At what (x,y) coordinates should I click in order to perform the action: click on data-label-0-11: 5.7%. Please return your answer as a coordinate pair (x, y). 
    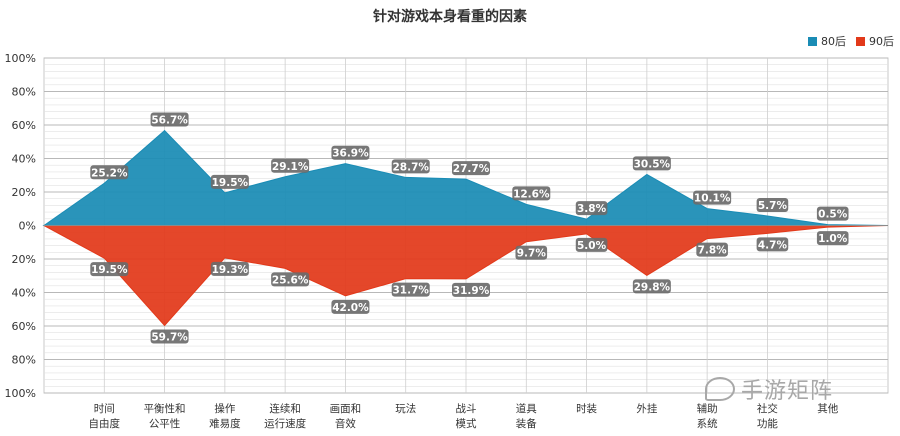
    Looking at the image, I should click on (772, 204).